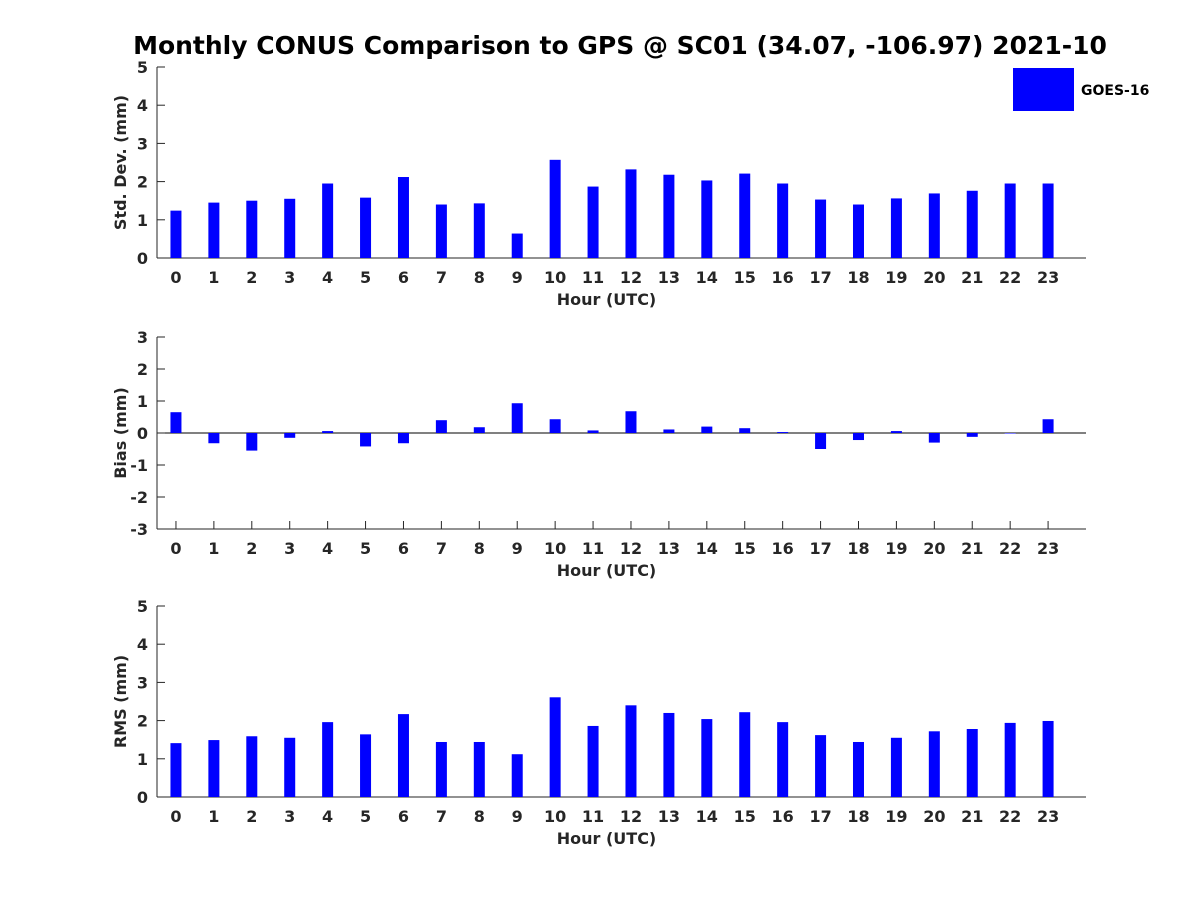 This screenshot has width=1200, height=900. Describe the element at coordinates (120, 701) in the screenshot. I see `y-axis-label: RMS (mm)` at that location.